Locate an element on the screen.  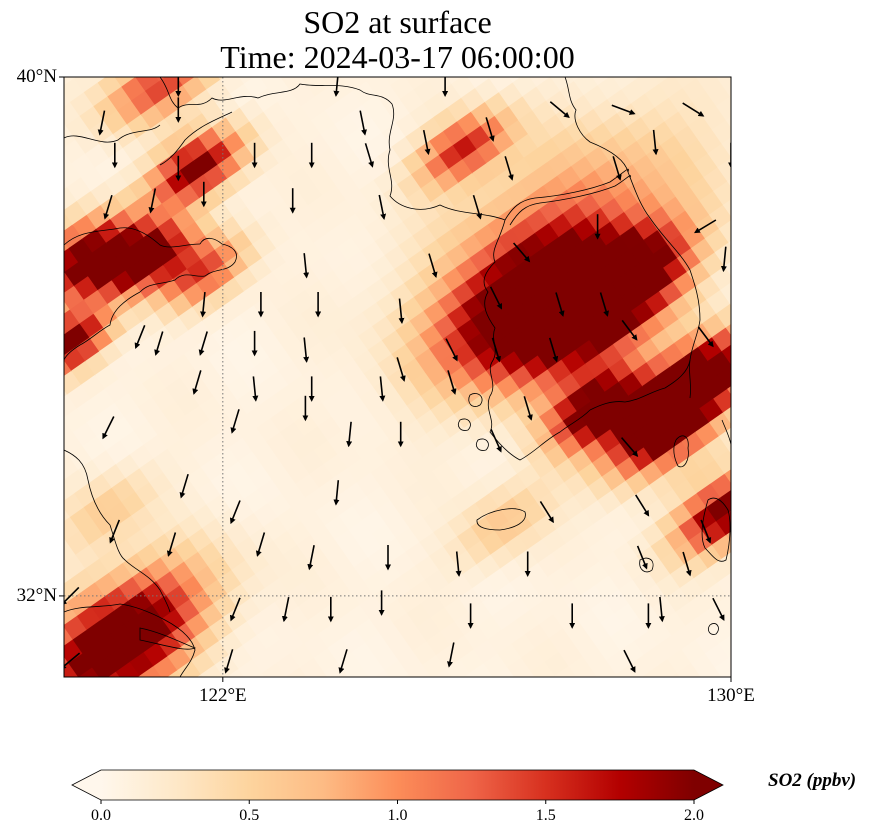
colorbar-ticks is located at coordinates (397, 802).